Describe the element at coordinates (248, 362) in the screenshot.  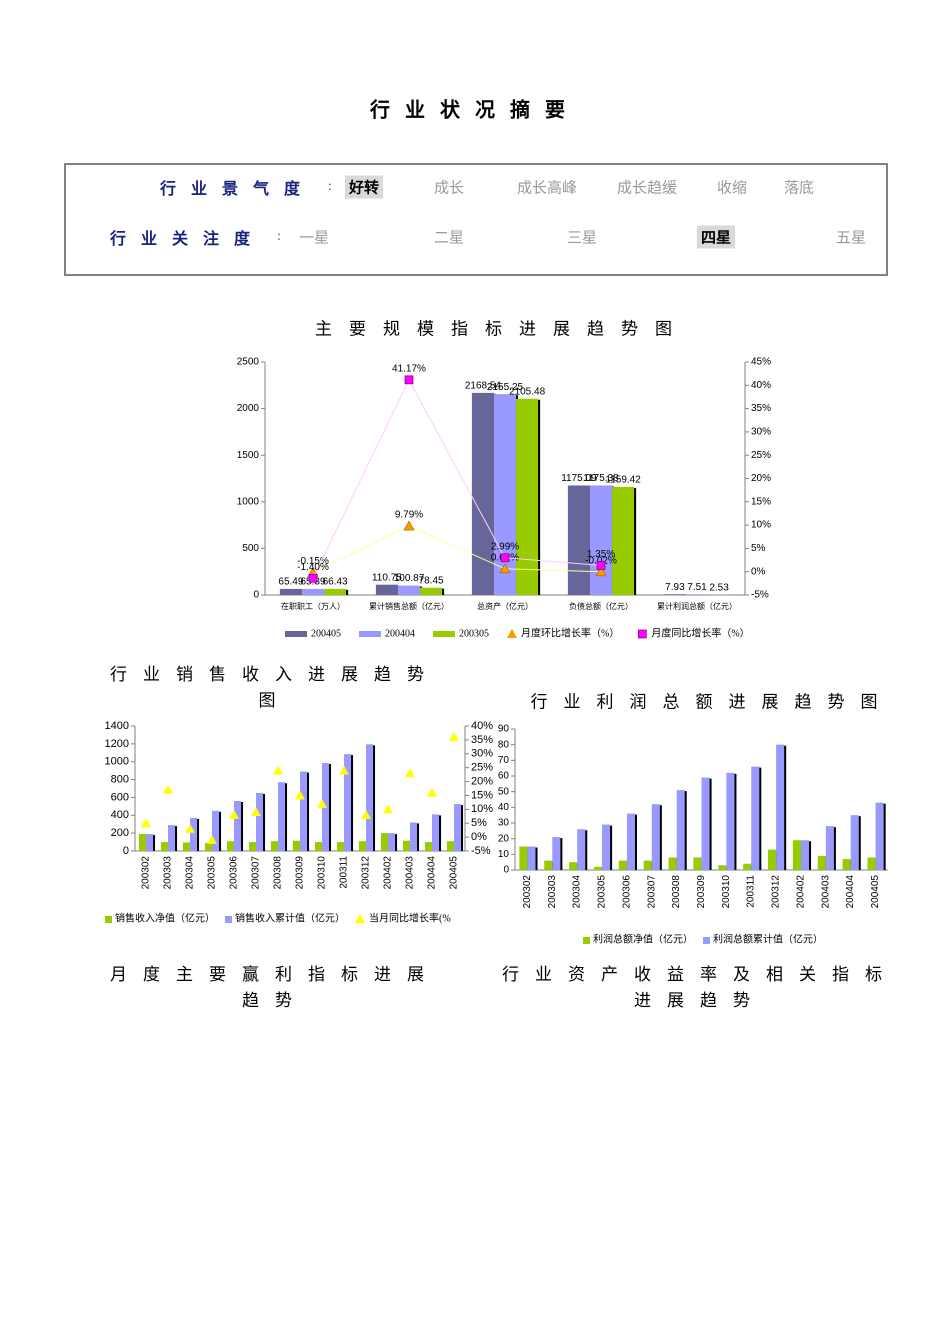
I see `y-tick-label: 2500` at that location.